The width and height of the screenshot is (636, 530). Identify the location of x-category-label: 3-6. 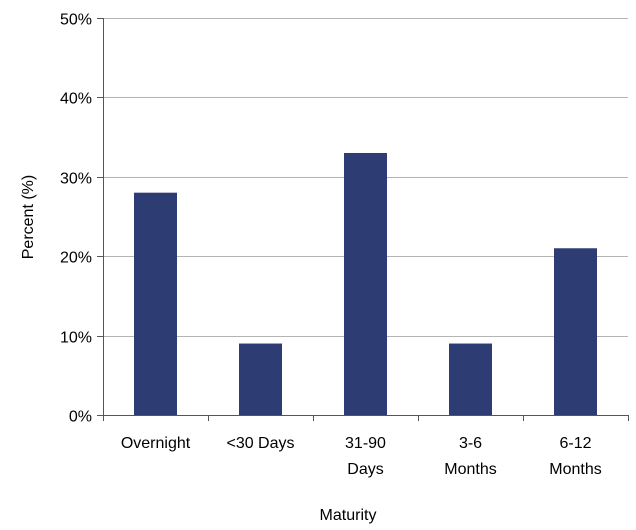
(470, 443).